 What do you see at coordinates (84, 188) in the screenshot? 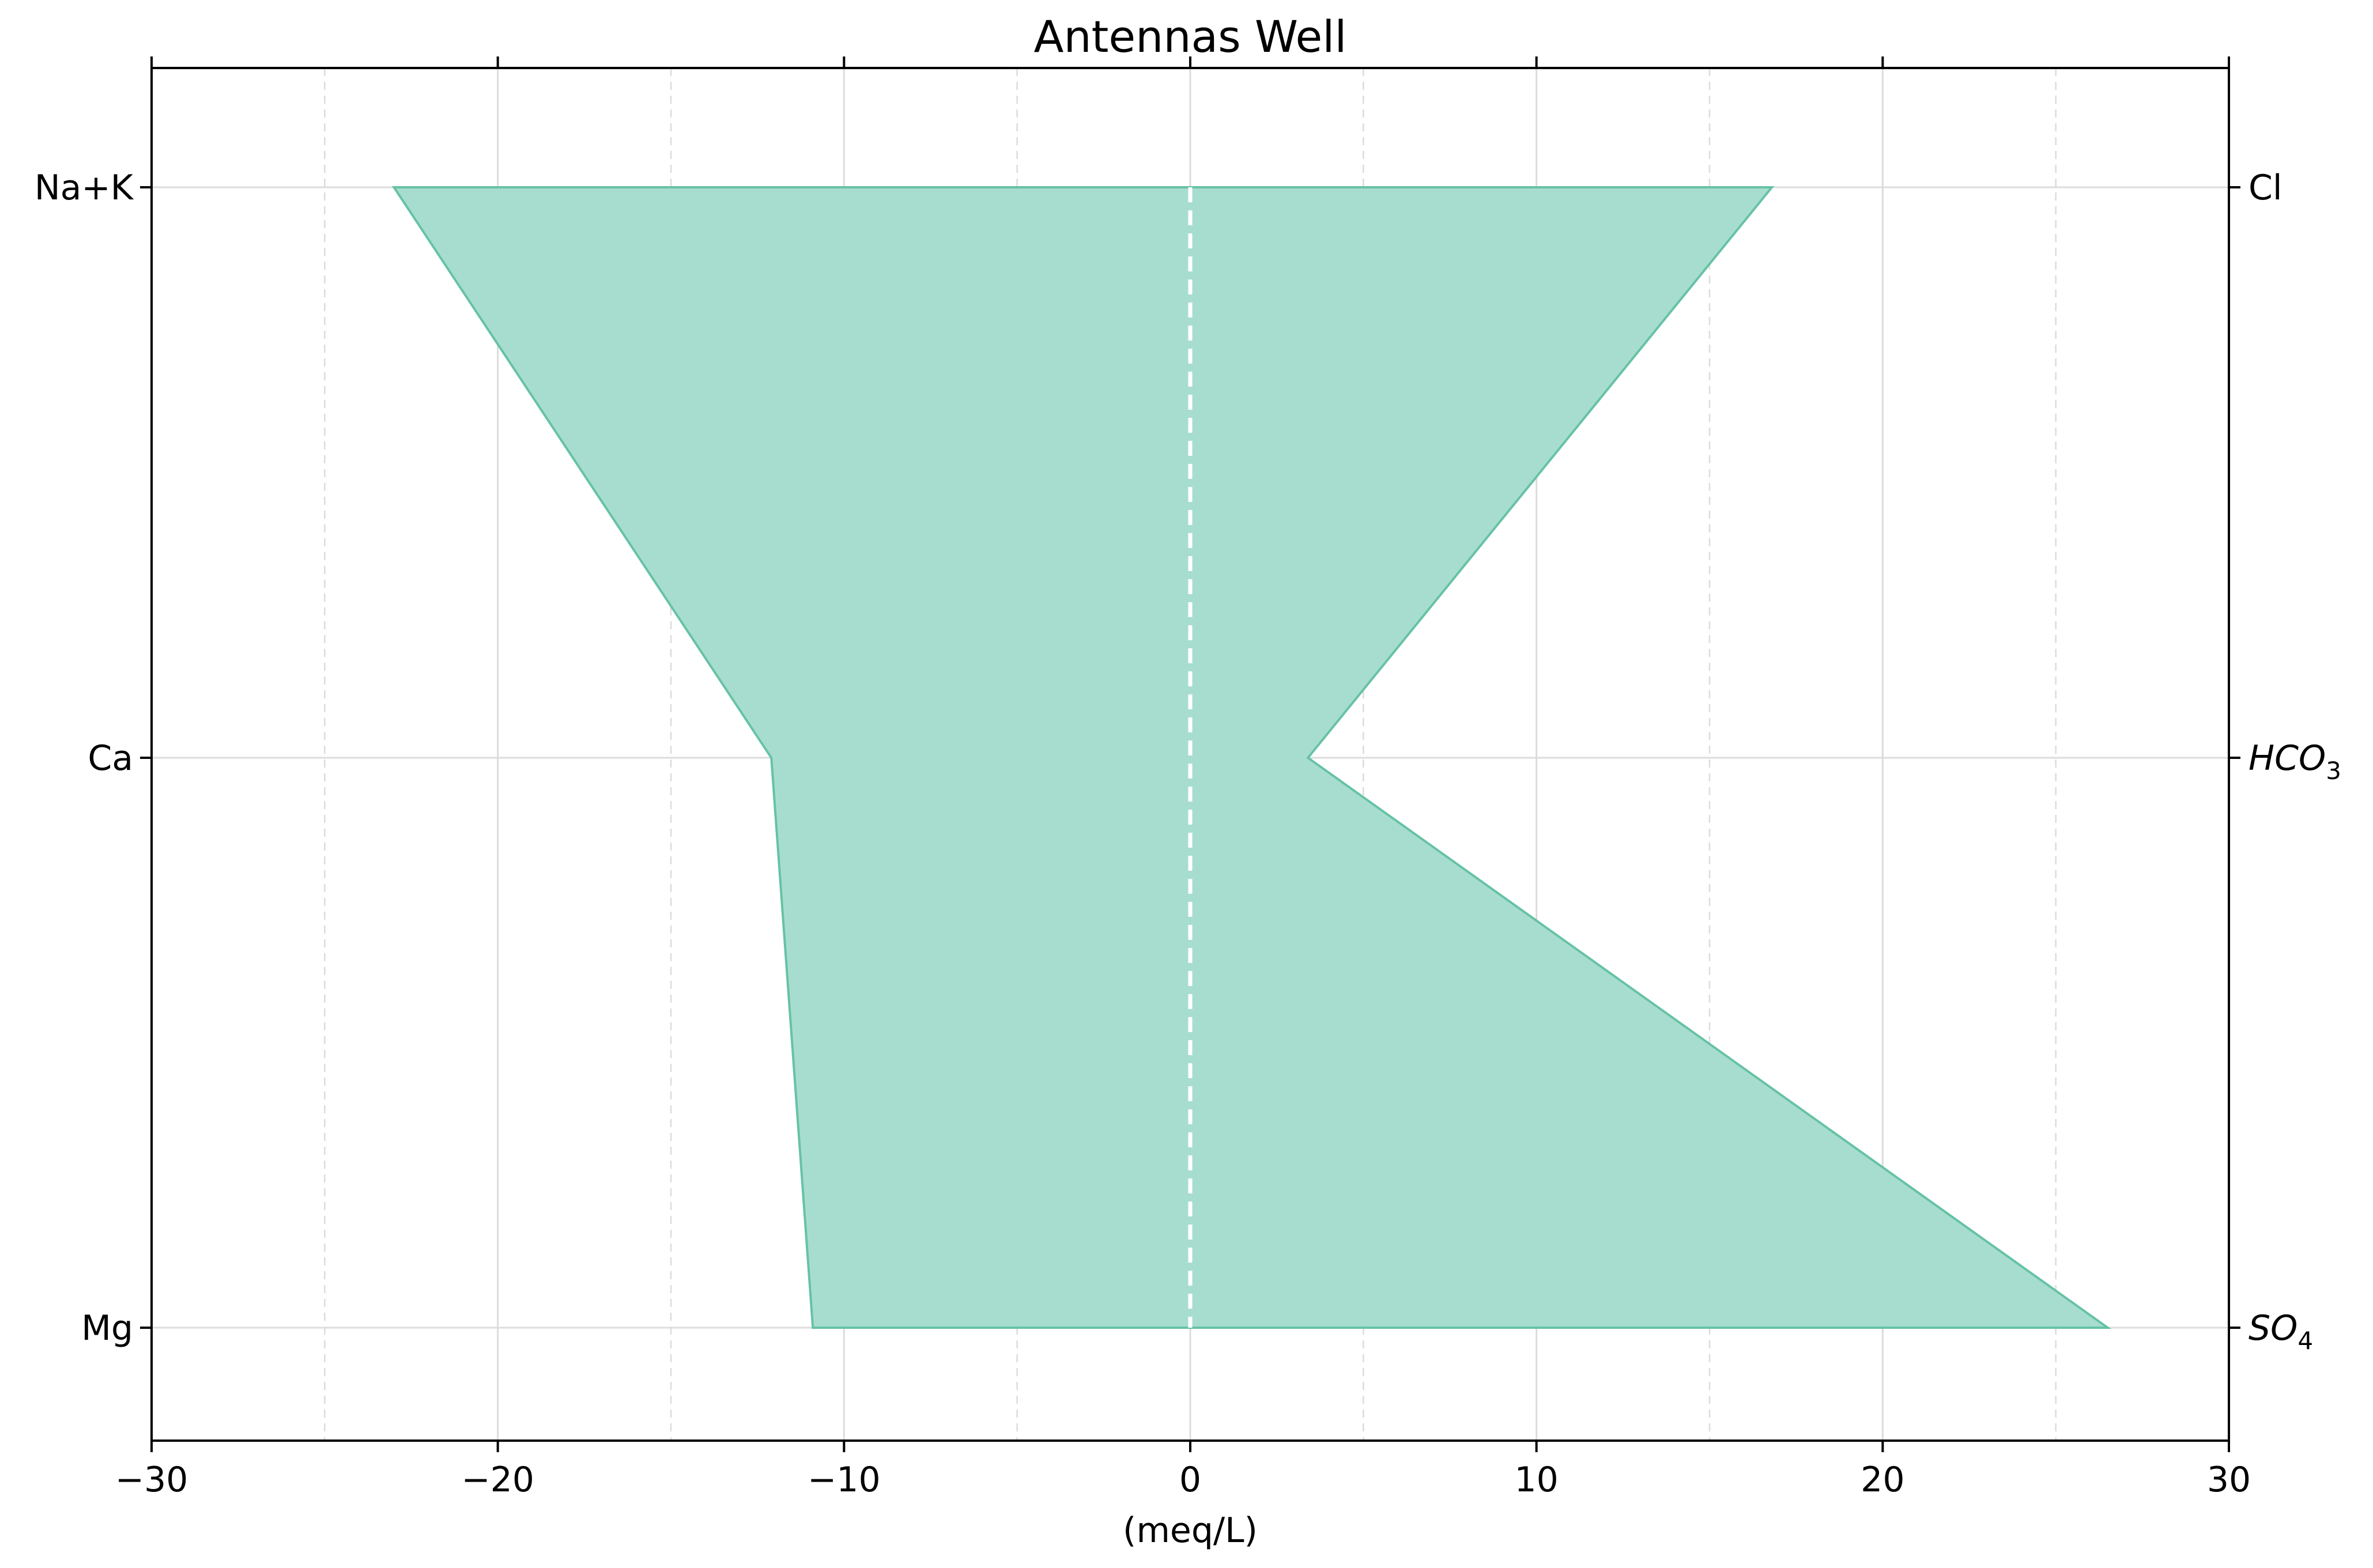
I see `cation-label: Na+K` at bounding box center [84, 188].